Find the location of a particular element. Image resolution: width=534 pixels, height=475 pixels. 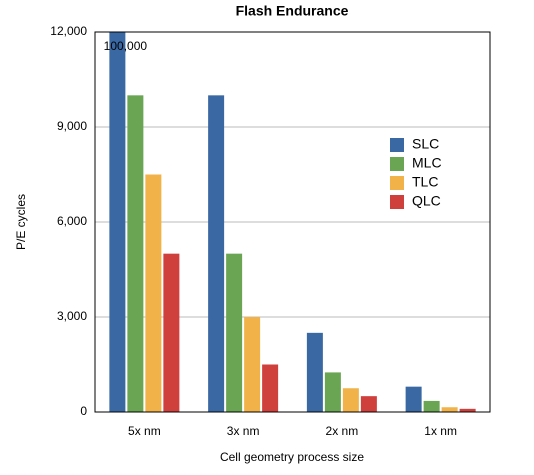

x-tick-label: 3x nm is located at coordinates (243, 431).